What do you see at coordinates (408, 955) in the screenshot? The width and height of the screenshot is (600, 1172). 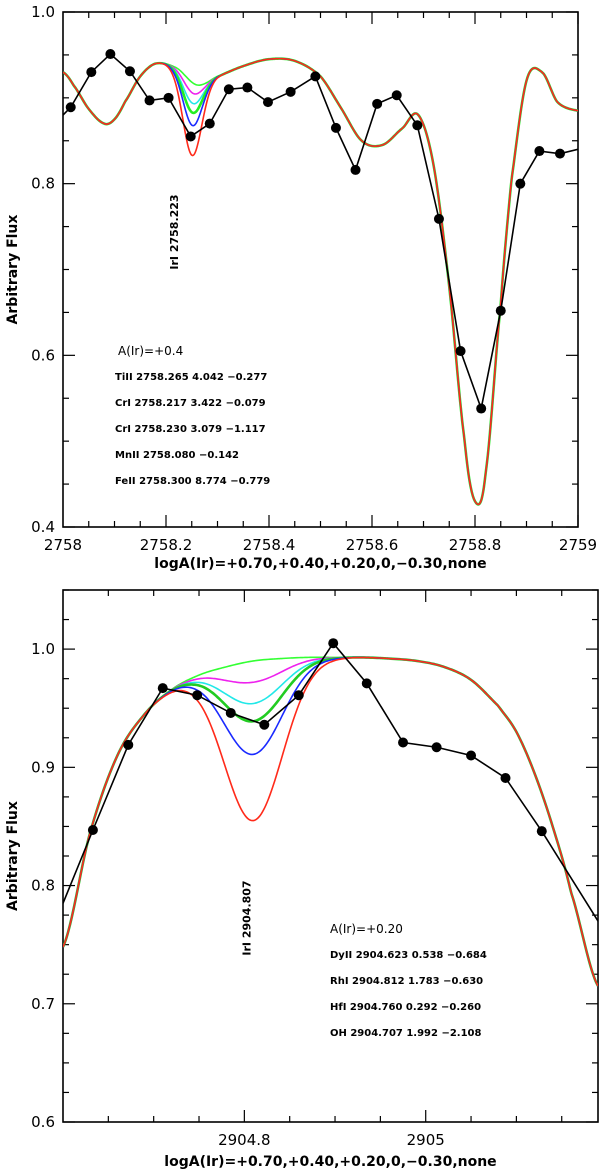 I see `blend-line-annotation: DyII 2904.623 0.538 −0.684` at bounding box center [408, 955].